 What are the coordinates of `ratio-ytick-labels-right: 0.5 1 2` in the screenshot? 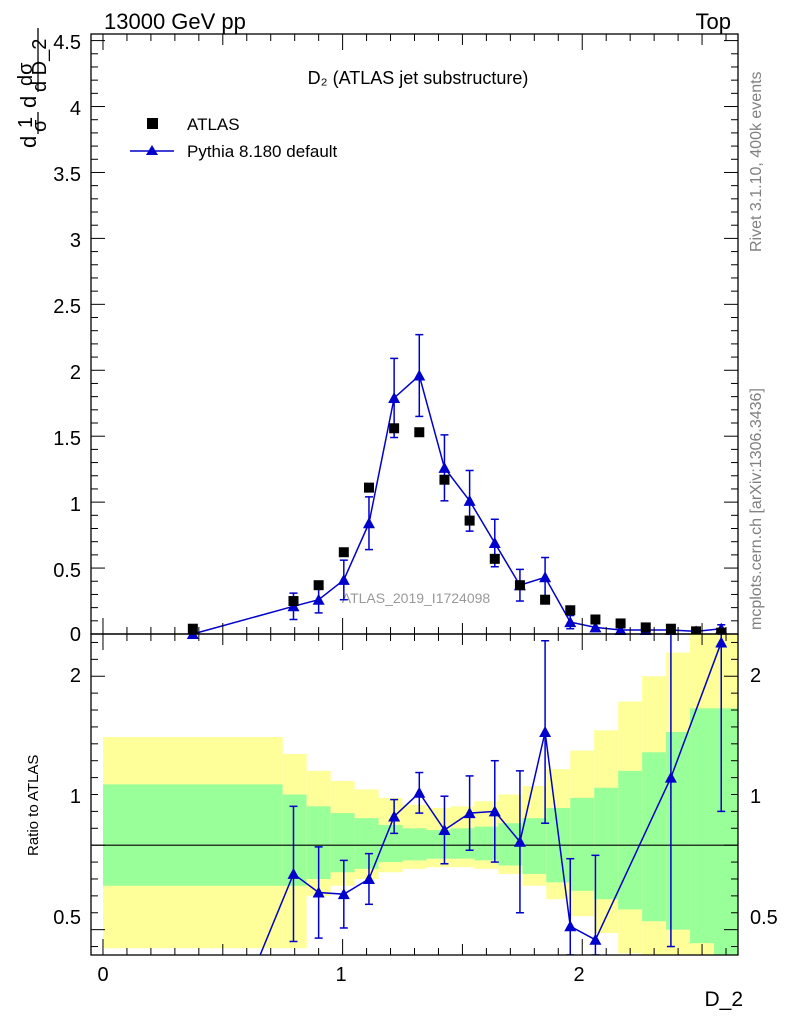 It's located at (764, 797).